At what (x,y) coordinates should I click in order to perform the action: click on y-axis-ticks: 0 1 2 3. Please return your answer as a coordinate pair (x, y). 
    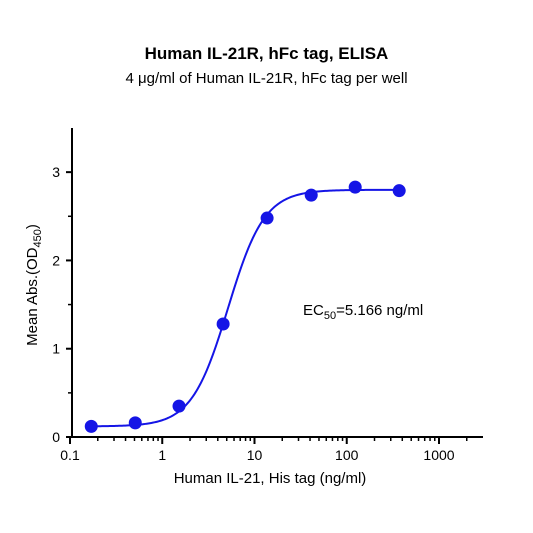
    Looking at the image, I should click on (62, 304).